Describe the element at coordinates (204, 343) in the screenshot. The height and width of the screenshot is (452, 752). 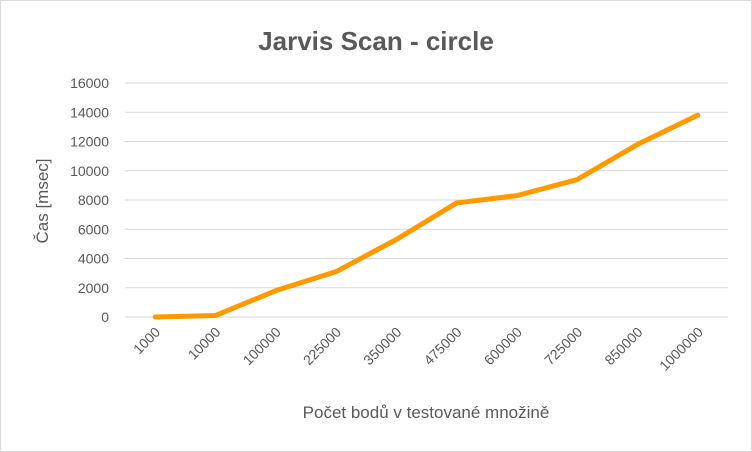
I see `x-tick-label: 10000` at that location.